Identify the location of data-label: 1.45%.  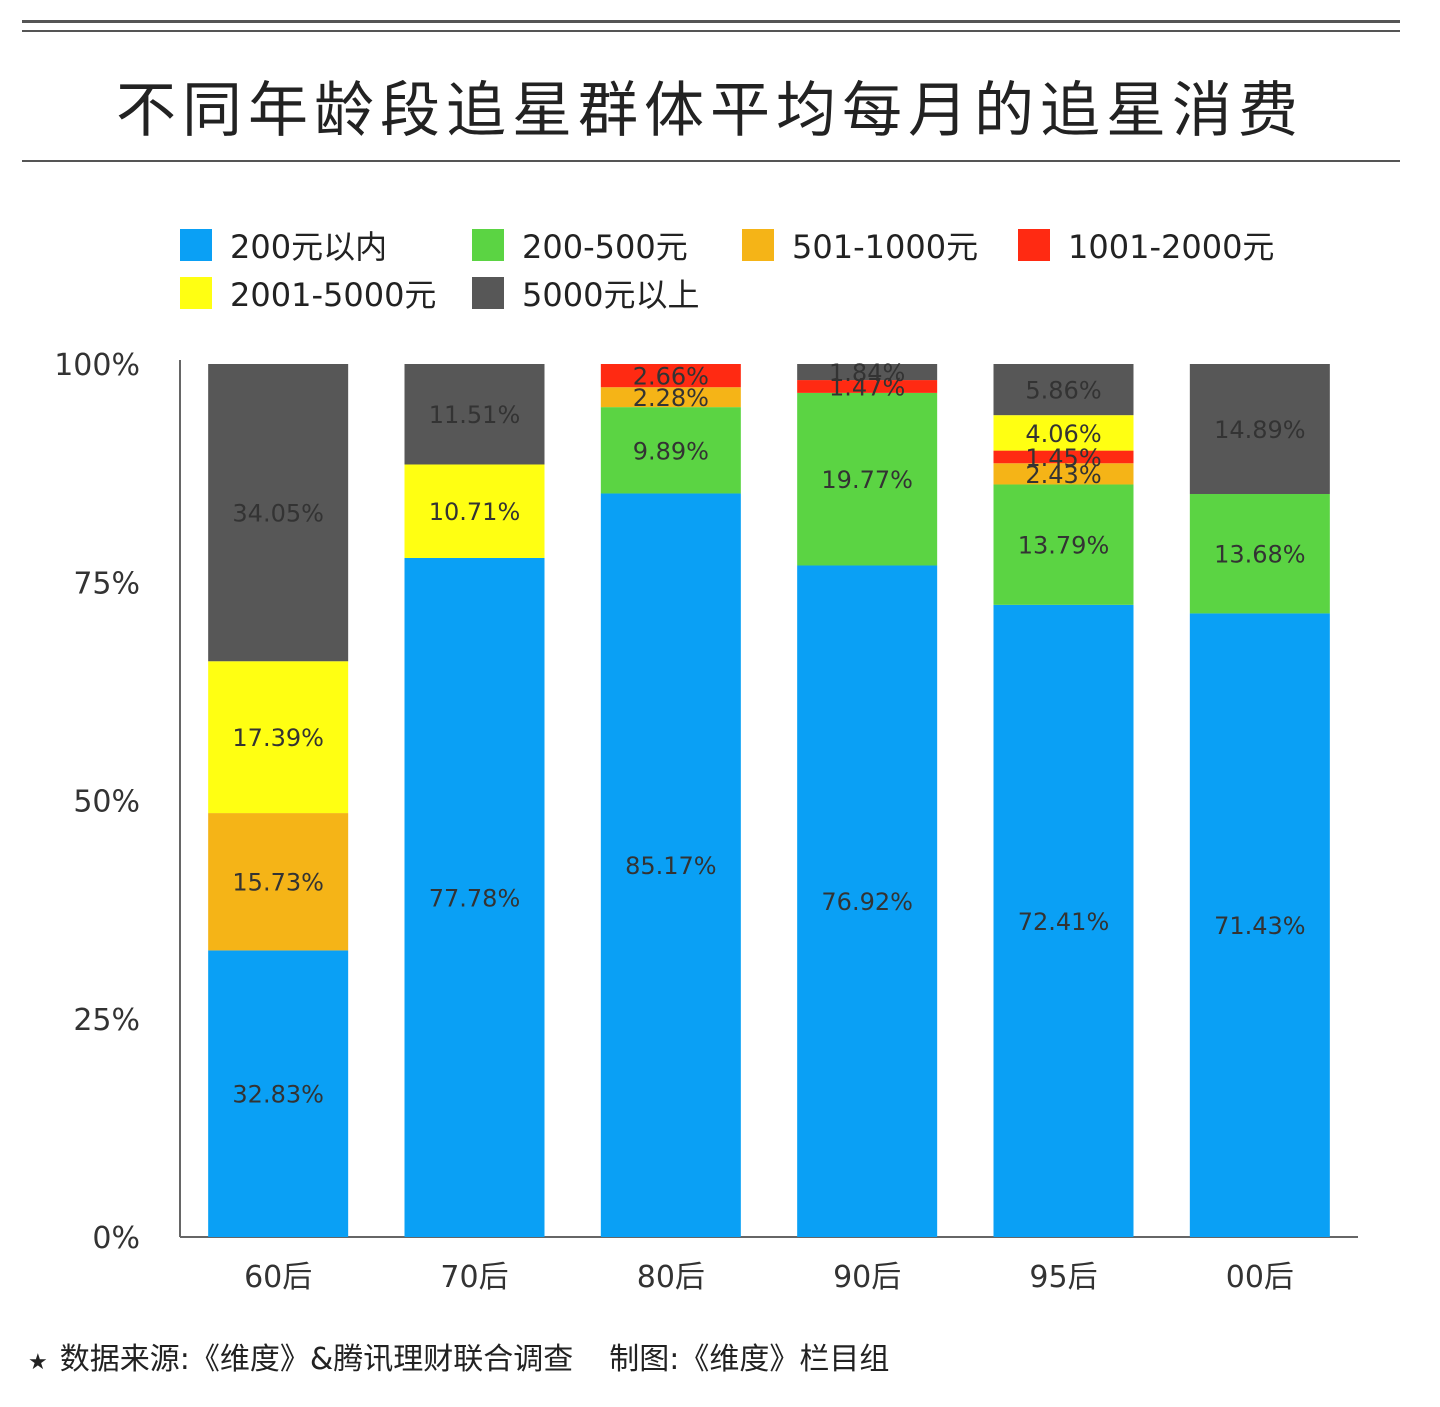
(1063, 458).